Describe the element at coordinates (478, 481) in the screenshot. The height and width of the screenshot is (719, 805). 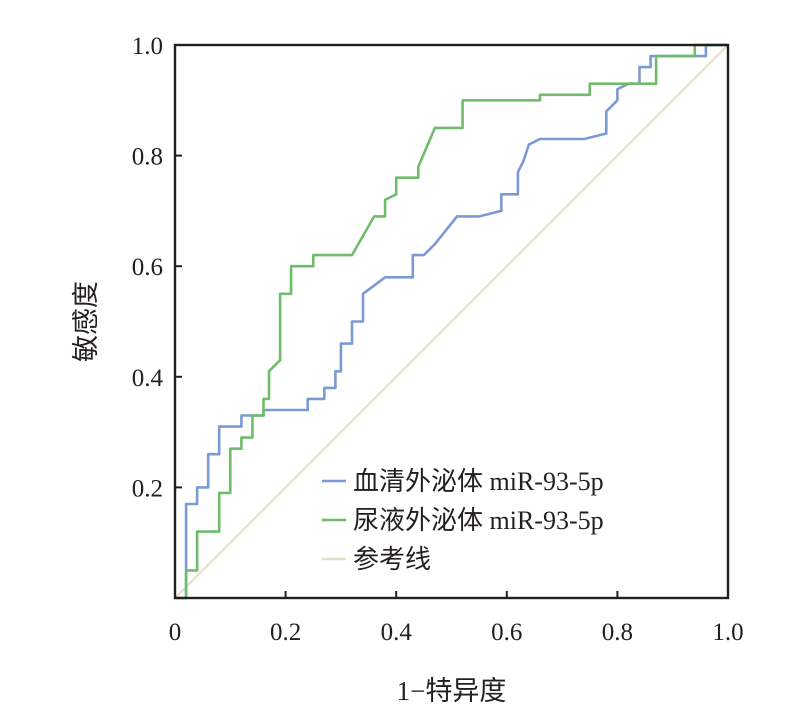
I see `legend-label-0: 血清外泌体 miR-93-5p` at that location.